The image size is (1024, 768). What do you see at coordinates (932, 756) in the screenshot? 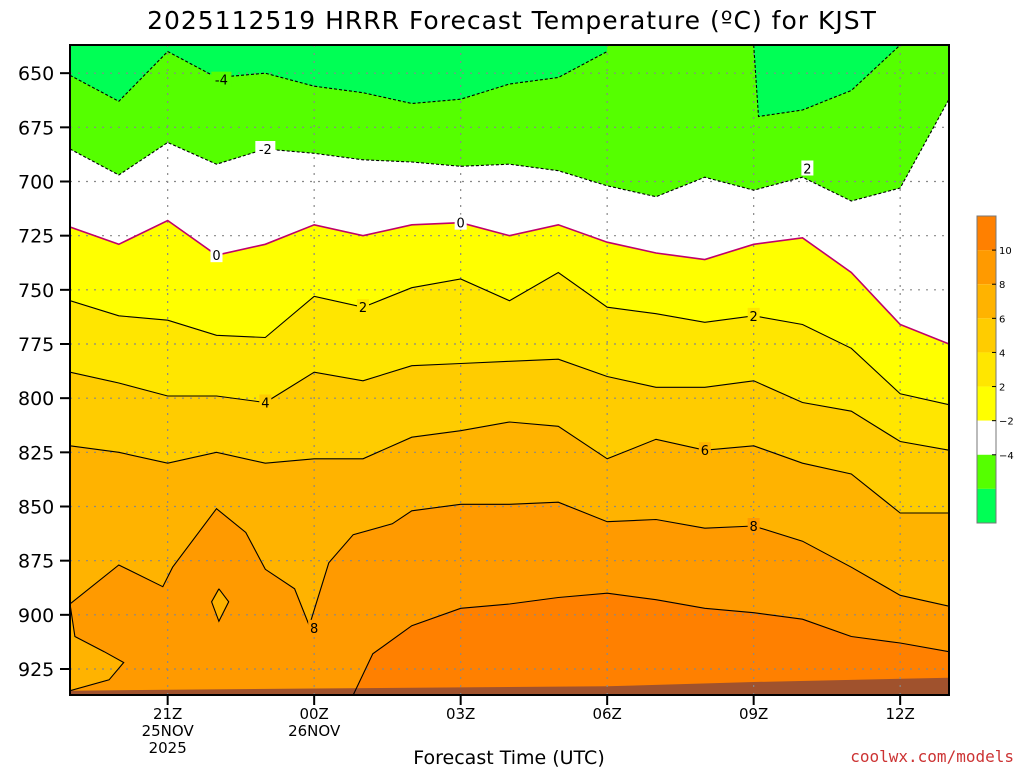
I see `credit-text: coolwx.com/models` at bounding box center [932, 756].